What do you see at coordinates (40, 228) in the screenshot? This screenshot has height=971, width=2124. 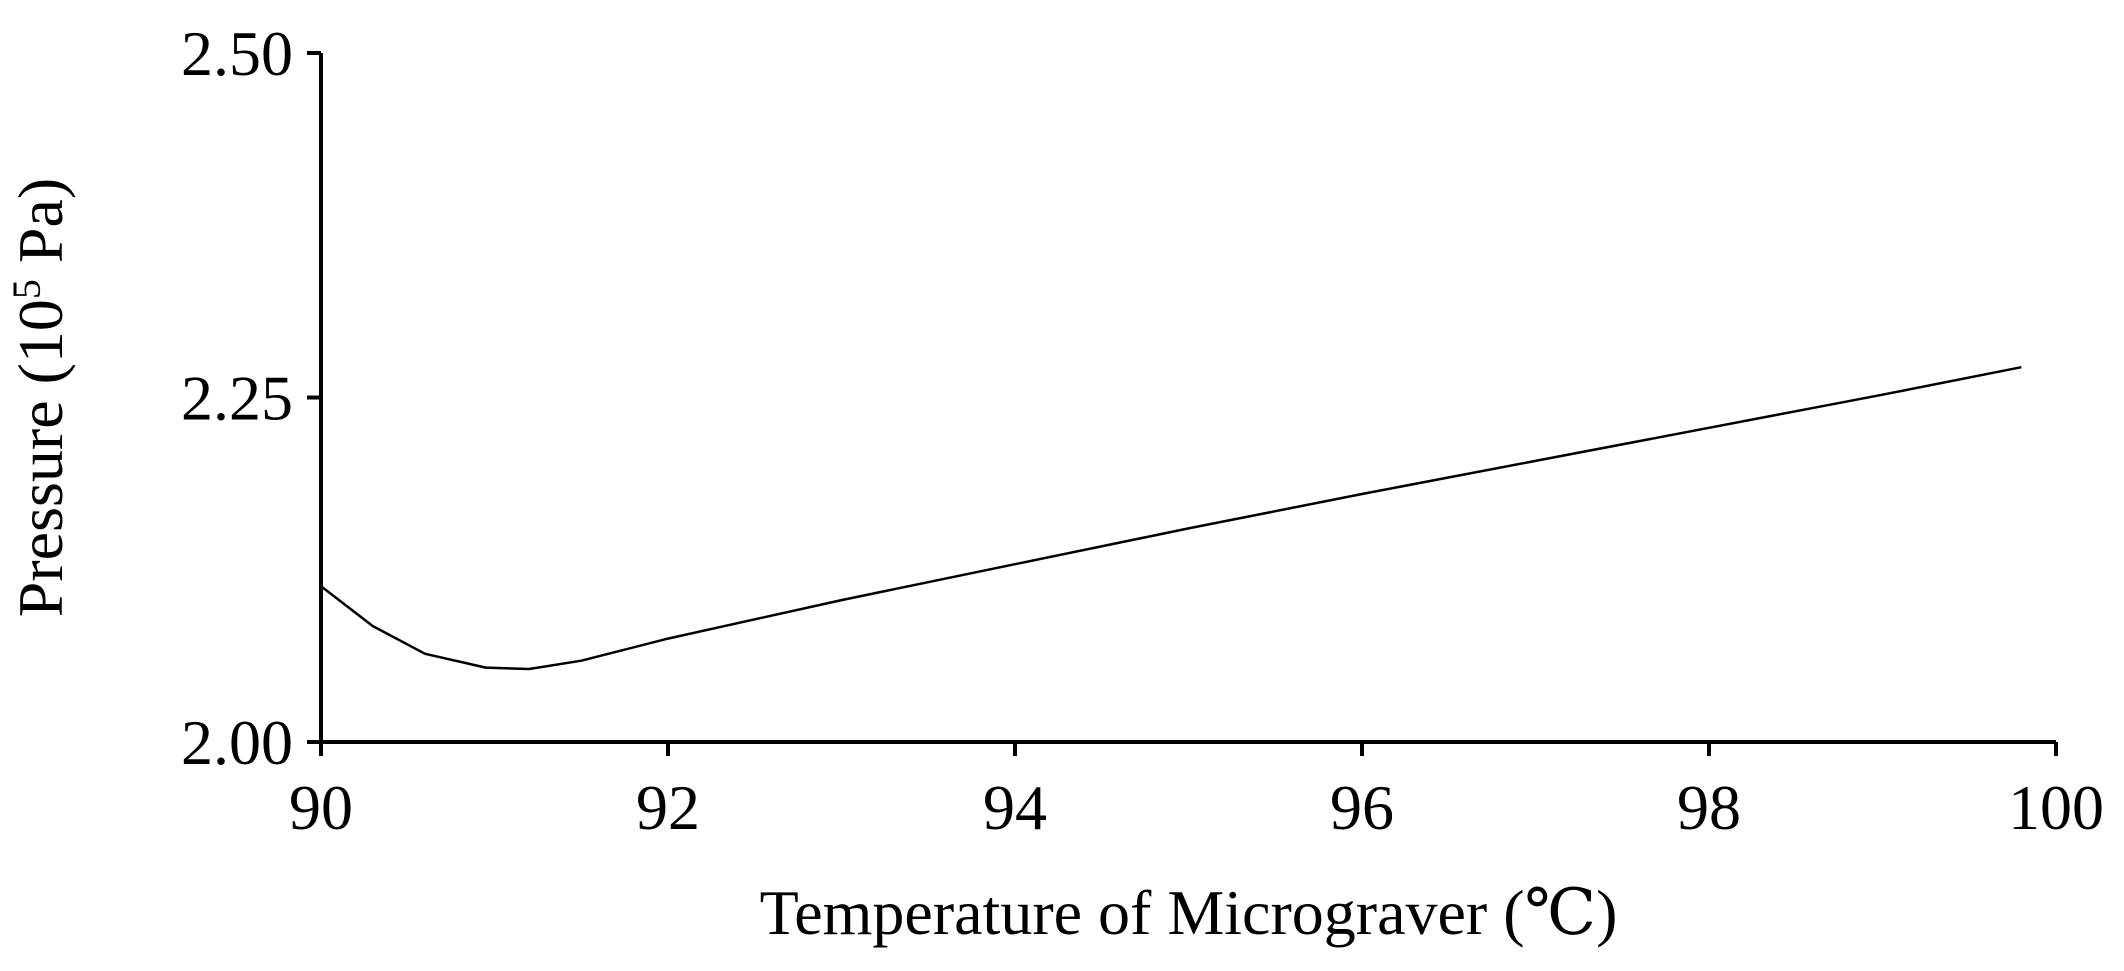 I see `y-axis-title-unit: Pa)` at bounding box center [40, 228].